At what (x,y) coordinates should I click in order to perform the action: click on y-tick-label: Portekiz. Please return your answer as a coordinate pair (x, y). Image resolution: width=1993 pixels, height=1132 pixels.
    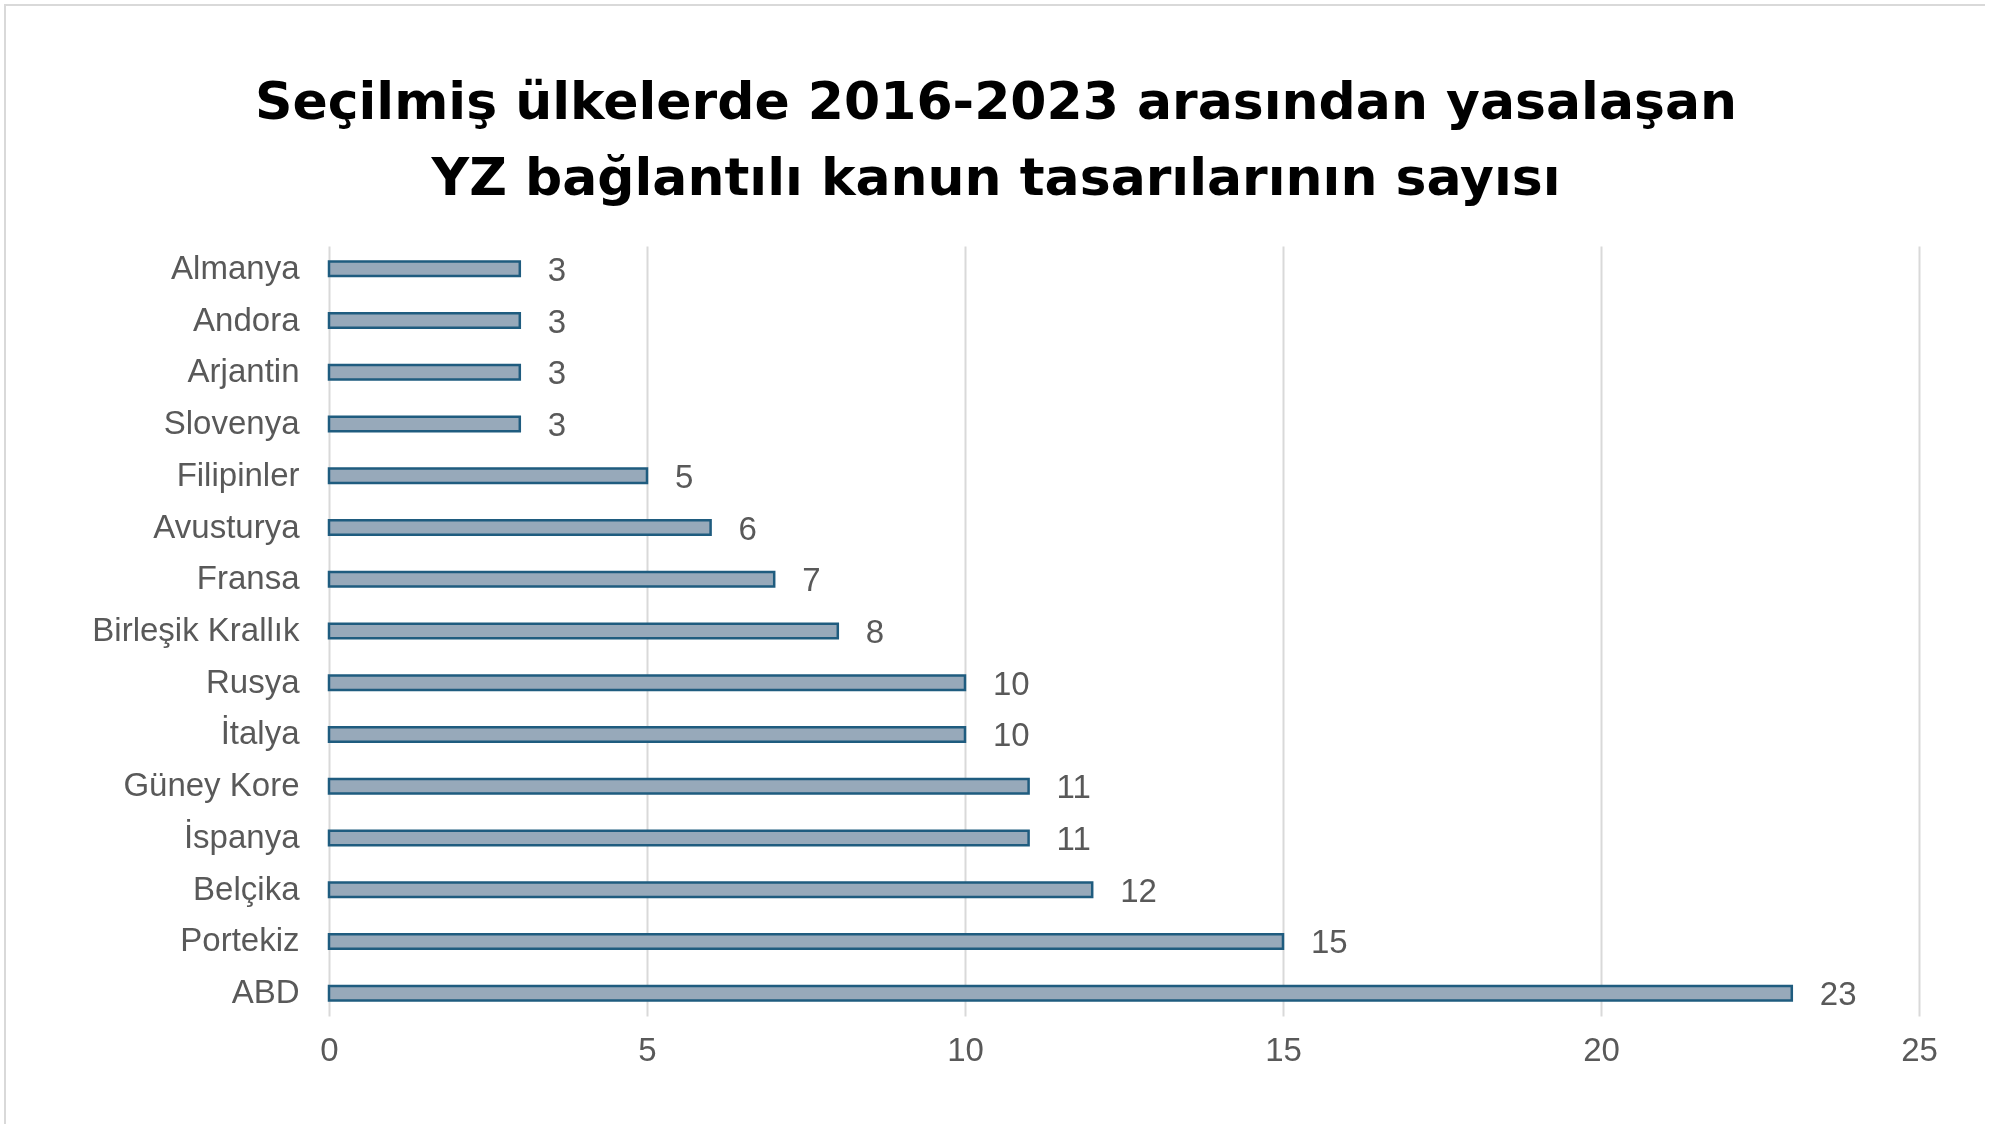
    Looking at the image, I should click on (240, 940).